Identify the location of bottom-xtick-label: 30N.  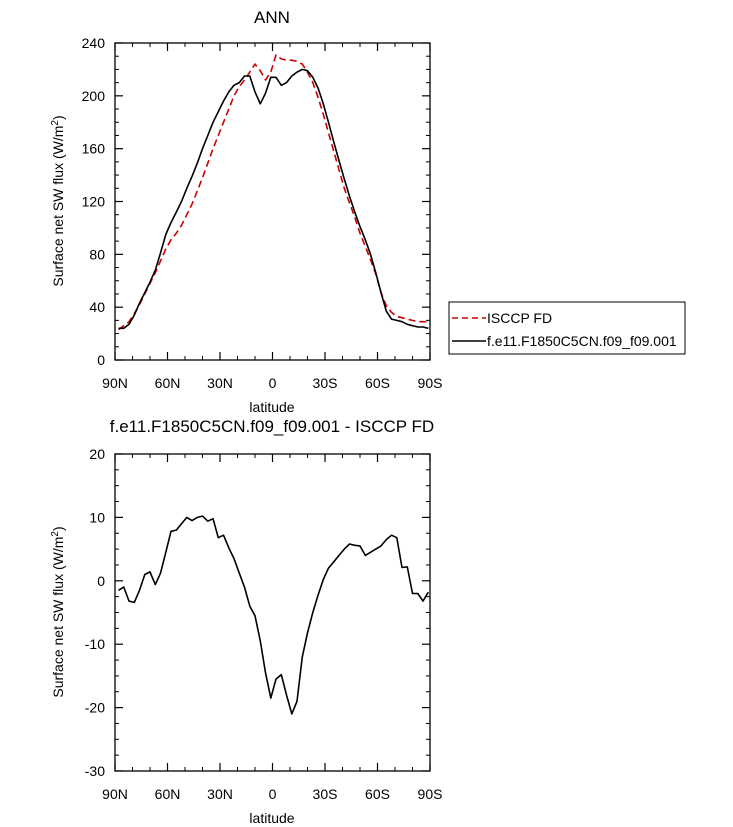
(220, 794).